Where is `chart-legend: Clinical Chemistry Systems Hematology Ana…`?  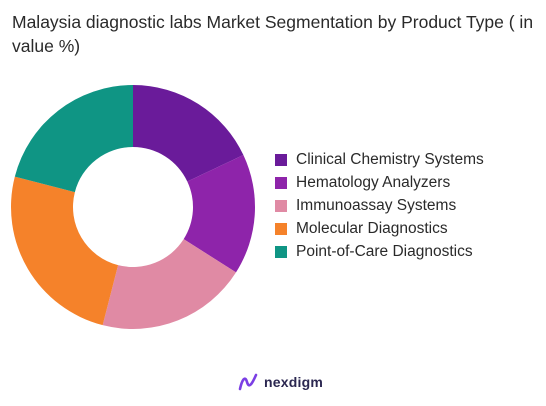 chart-legend: Clinical Chemistry Systems Hematology Ana… is located at coordinates (379, 205).